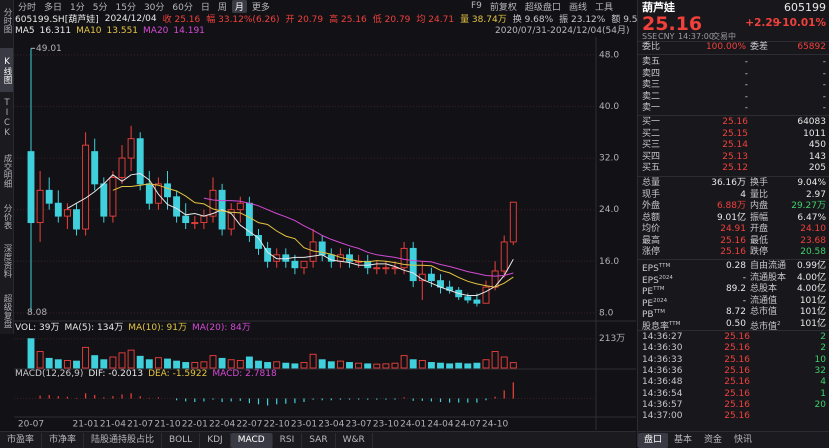  Describe the element at coordinates (7, 118) in the screenshot. I see `side-tab: TICK` at that location.